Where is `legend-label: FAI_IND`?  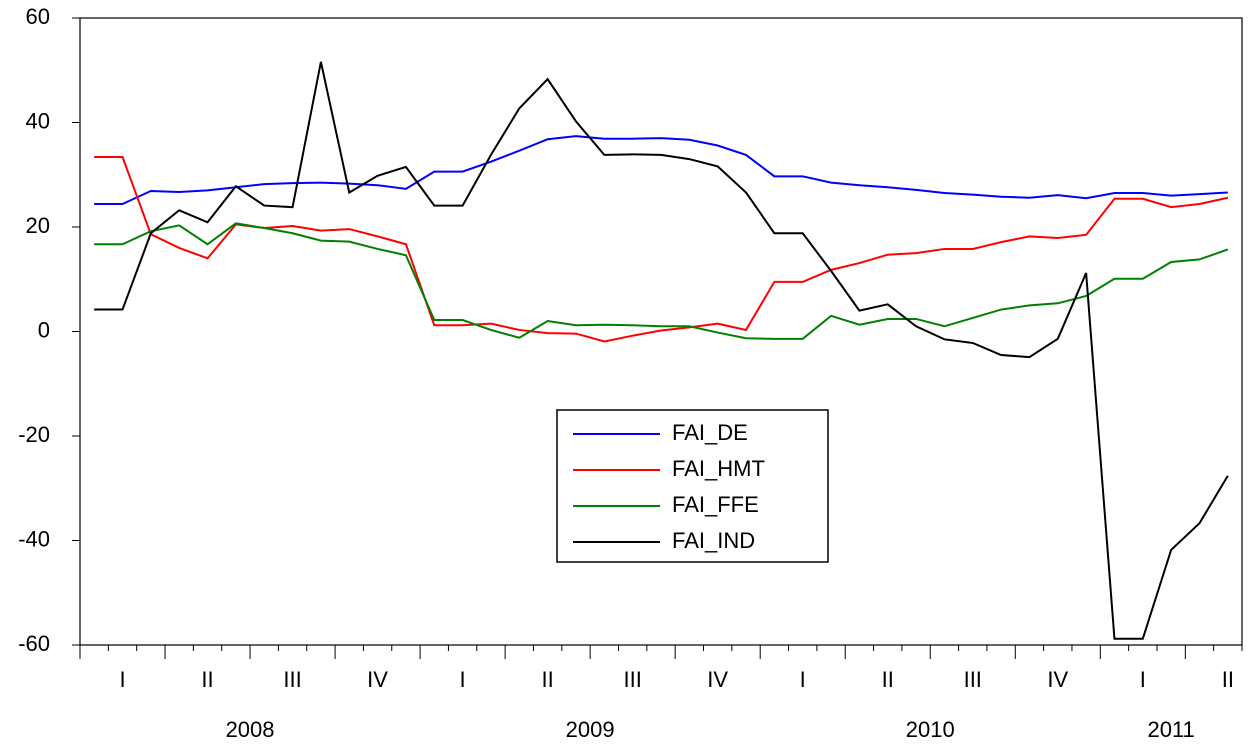
legend-label: FAI_IND is located at coordinates (713, 540).